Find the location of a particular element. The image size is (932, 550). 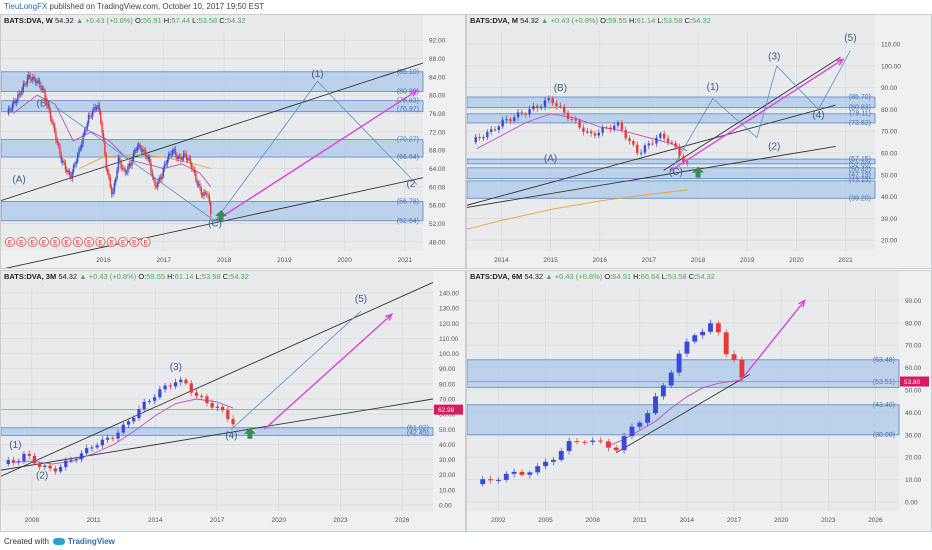

forecast-arrow-head is located at coordinates (802, 303).